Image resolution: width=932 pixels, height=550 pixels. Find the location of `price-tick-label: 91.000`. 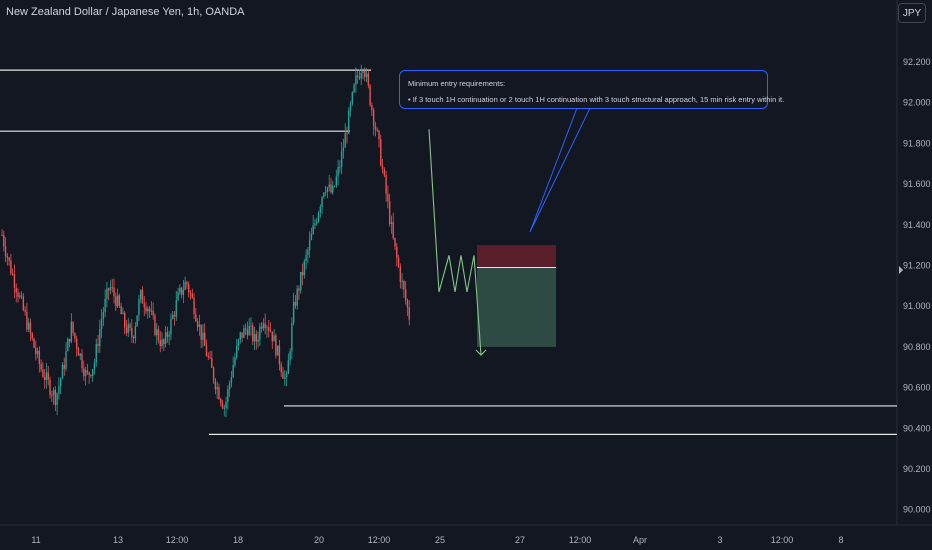

price-tick-label: 91.000 is located at coordinates (917, 306).